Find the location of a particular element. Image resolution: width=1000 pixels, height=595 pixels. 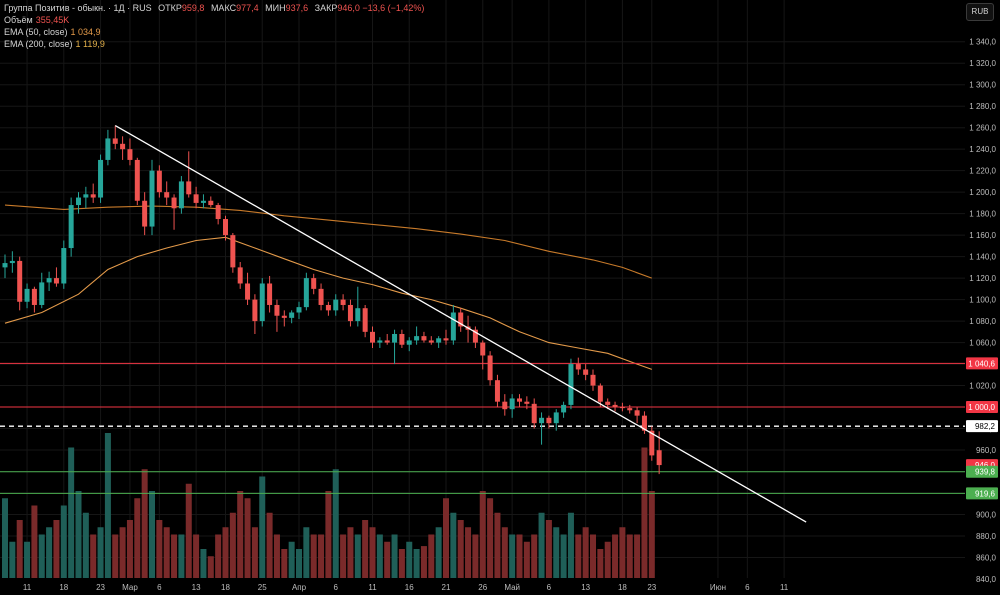

price-tick-label: 840,0 is located at coordinates (986, 579).